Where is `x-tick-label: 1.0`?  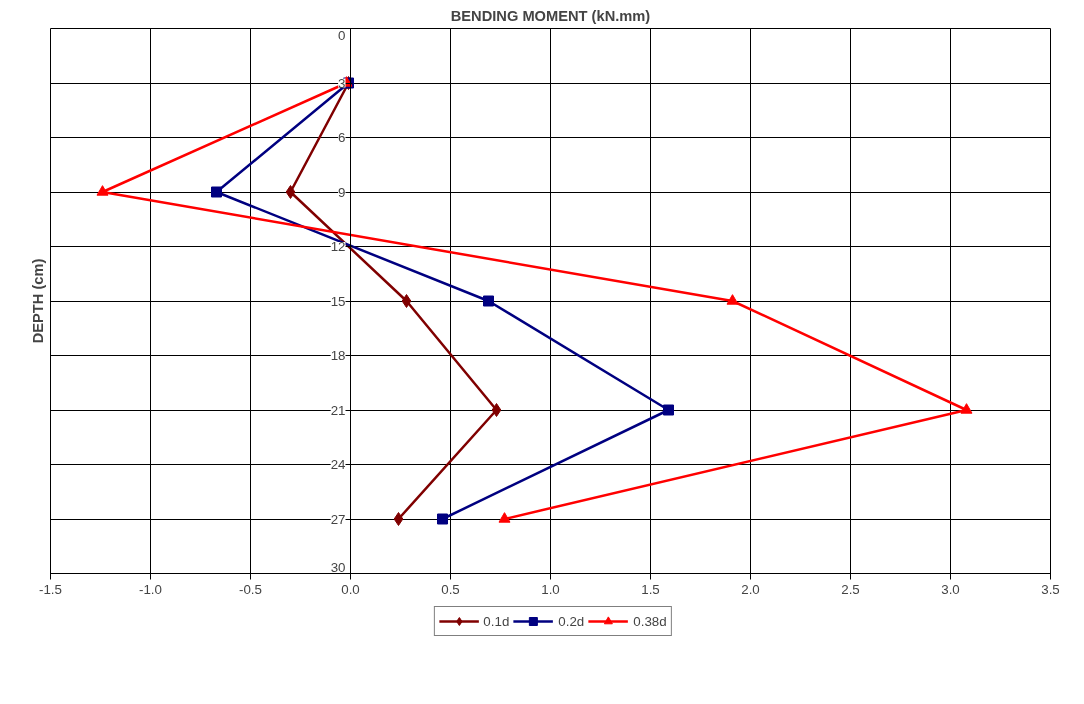 x-tick-label: 1.0 is located at coordinates (550, 589).